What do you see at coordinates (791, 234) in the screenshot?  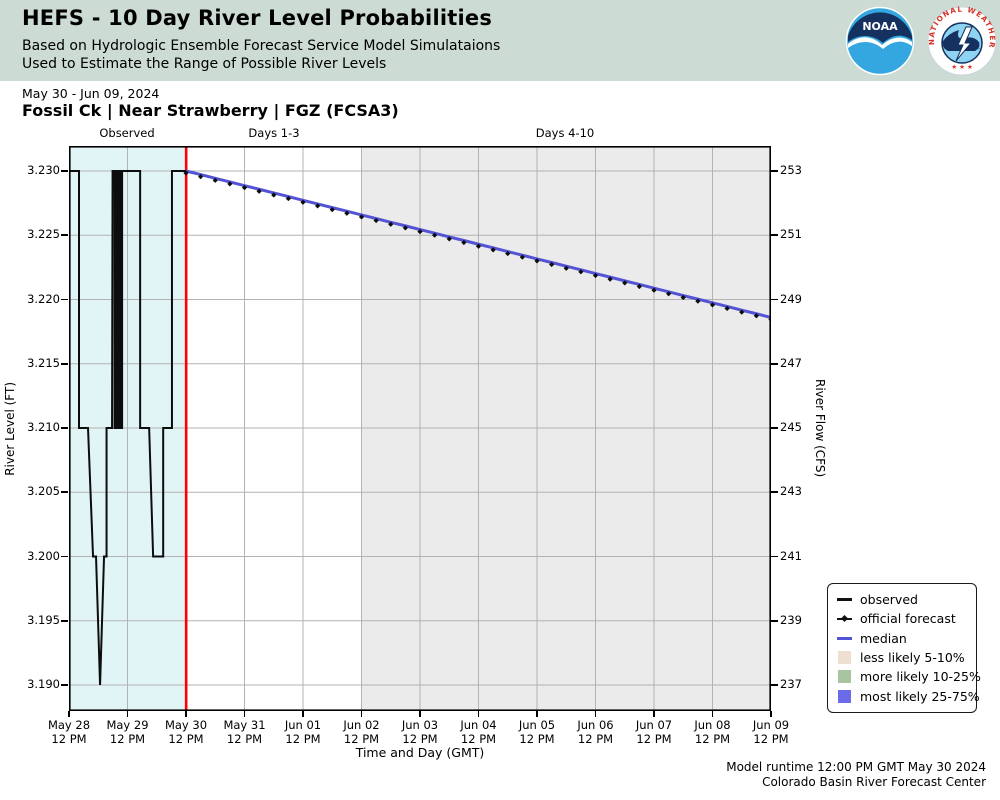 I see `y-tick-label-right-1: 251` at bounding box center [791, 234].